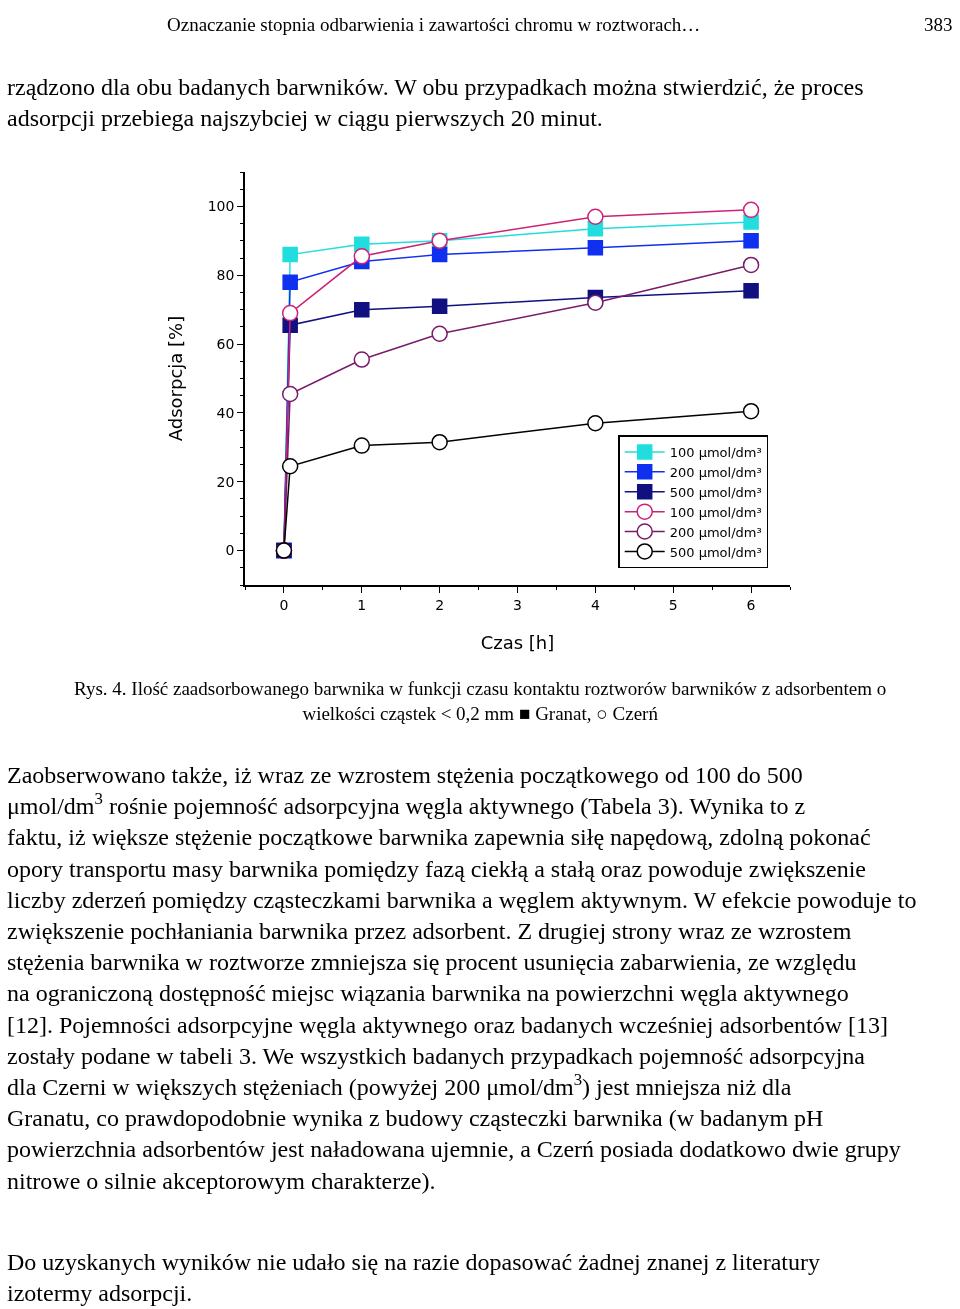  I want to click on x-tick-label: 2, so click(440, 604).